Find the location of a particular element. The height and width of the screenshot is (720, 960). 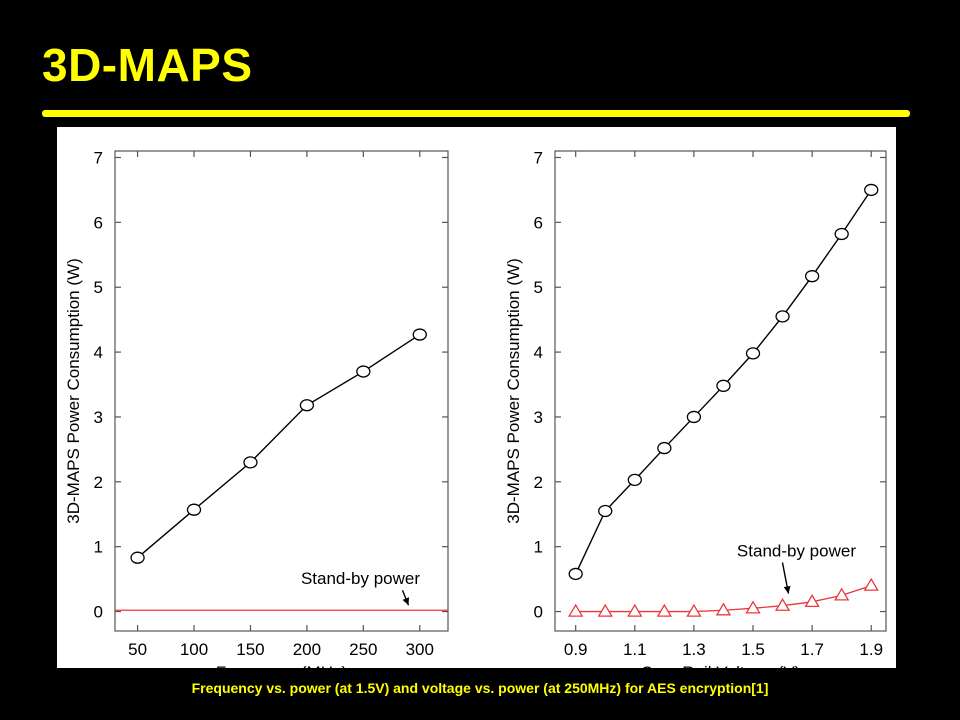

x-tick-label: 1.7 is located at coordinates (812, 649).